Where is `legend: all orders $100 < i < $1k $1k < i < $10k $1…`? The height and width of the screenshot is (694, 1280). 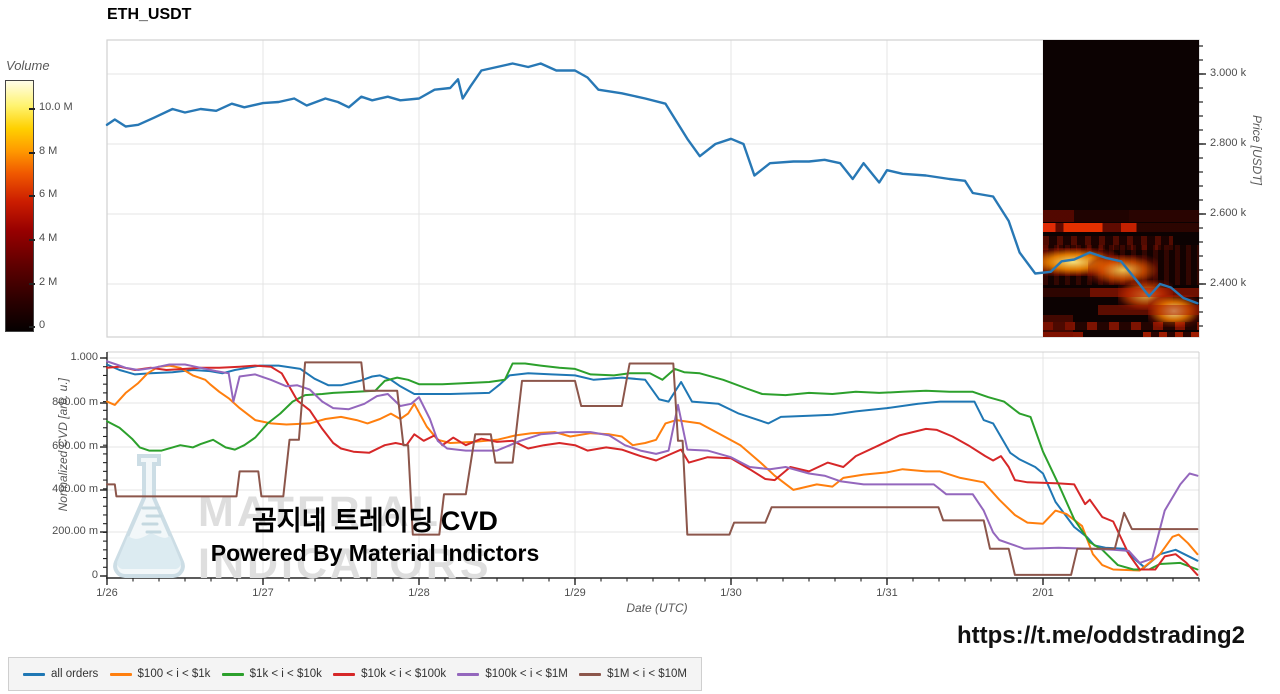 legend: all orders $100 < i < $1k $1k < i < $10k $1… is located at coordinates (355, 674).